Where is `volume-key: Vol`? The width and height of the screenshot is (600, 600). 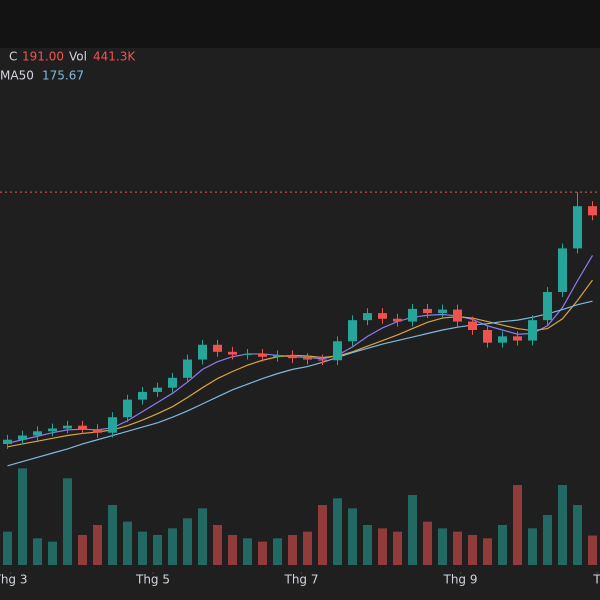
volume-key: Vol is located at coordinates (78, 57).